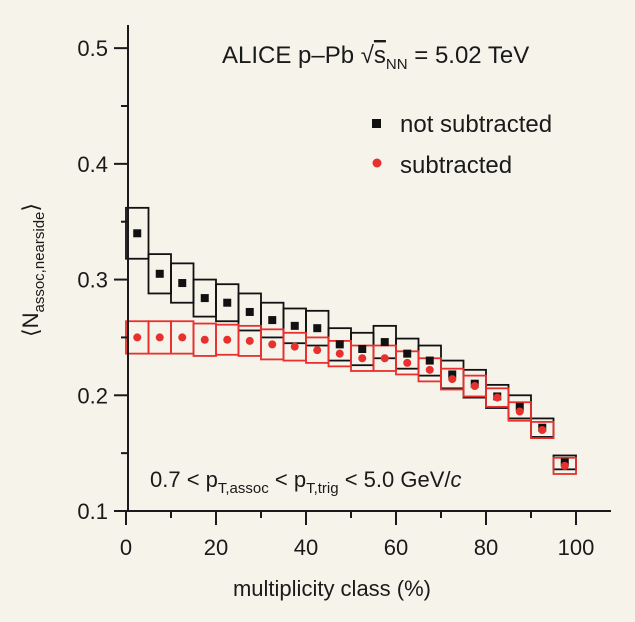  I want to click on y-axis-title: ⟨Nassoc,nearside⟩, so click(33, 270).